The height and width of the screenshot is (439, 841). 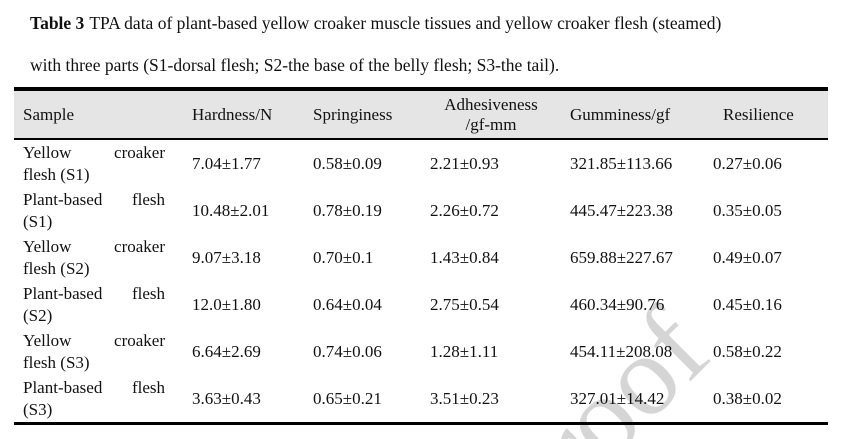 I want to click on header-adhesiveness-line2: /gf-mm, so click(x=491, y=124).